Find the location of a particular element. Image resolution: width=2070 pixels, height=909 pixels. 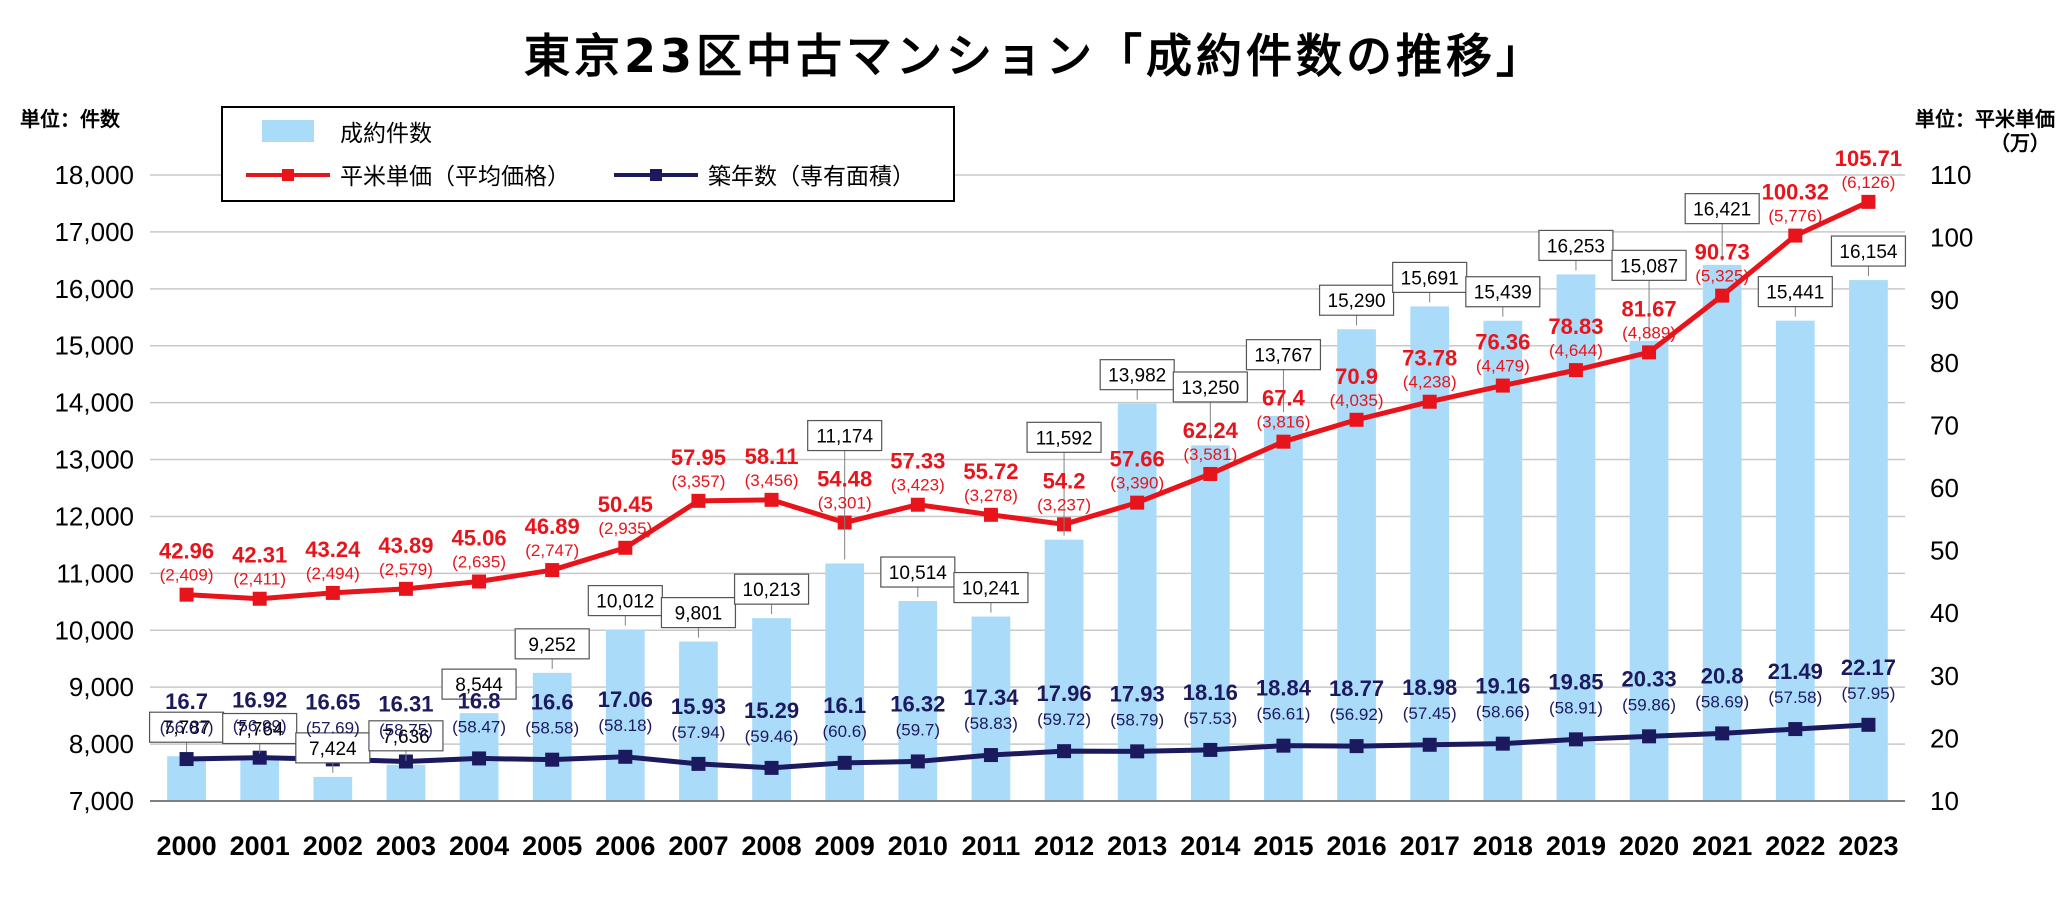

age-value-label: 18.77 is located at coordinates (1356, 688).